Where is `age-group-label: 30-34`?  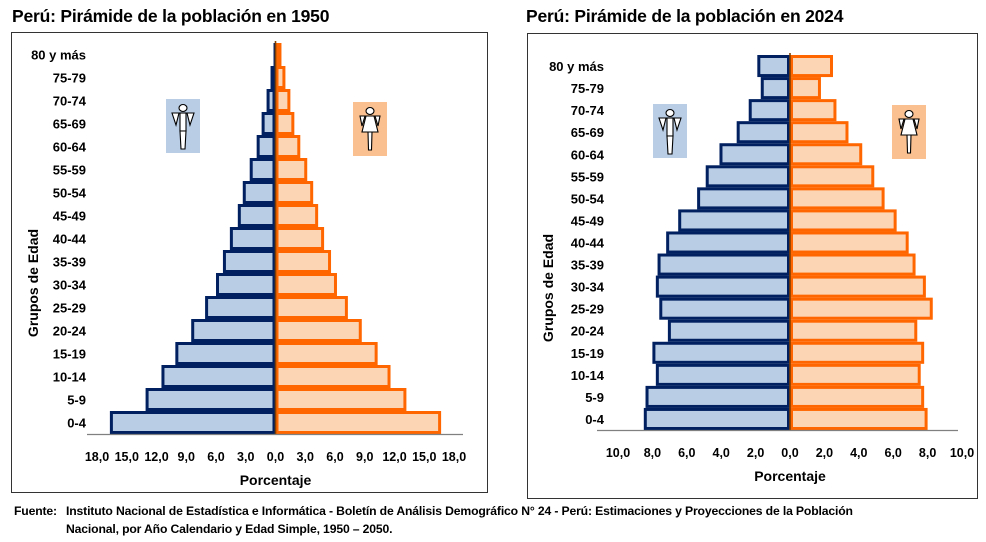
age-group-label: 30-34 is located at coordinates (588, 287).